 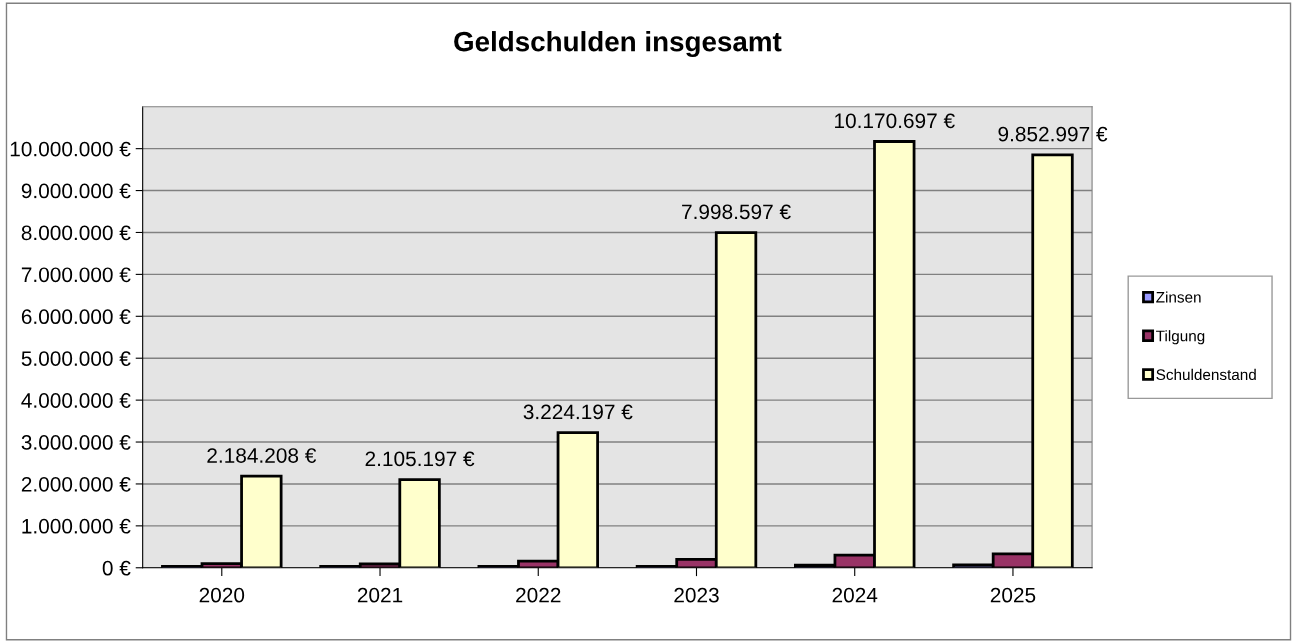 What do you see at coordinates (76, 526) in the screenshot?
I see `y-tick-label: 1.000.000 €` at bounding box center [76, 526].